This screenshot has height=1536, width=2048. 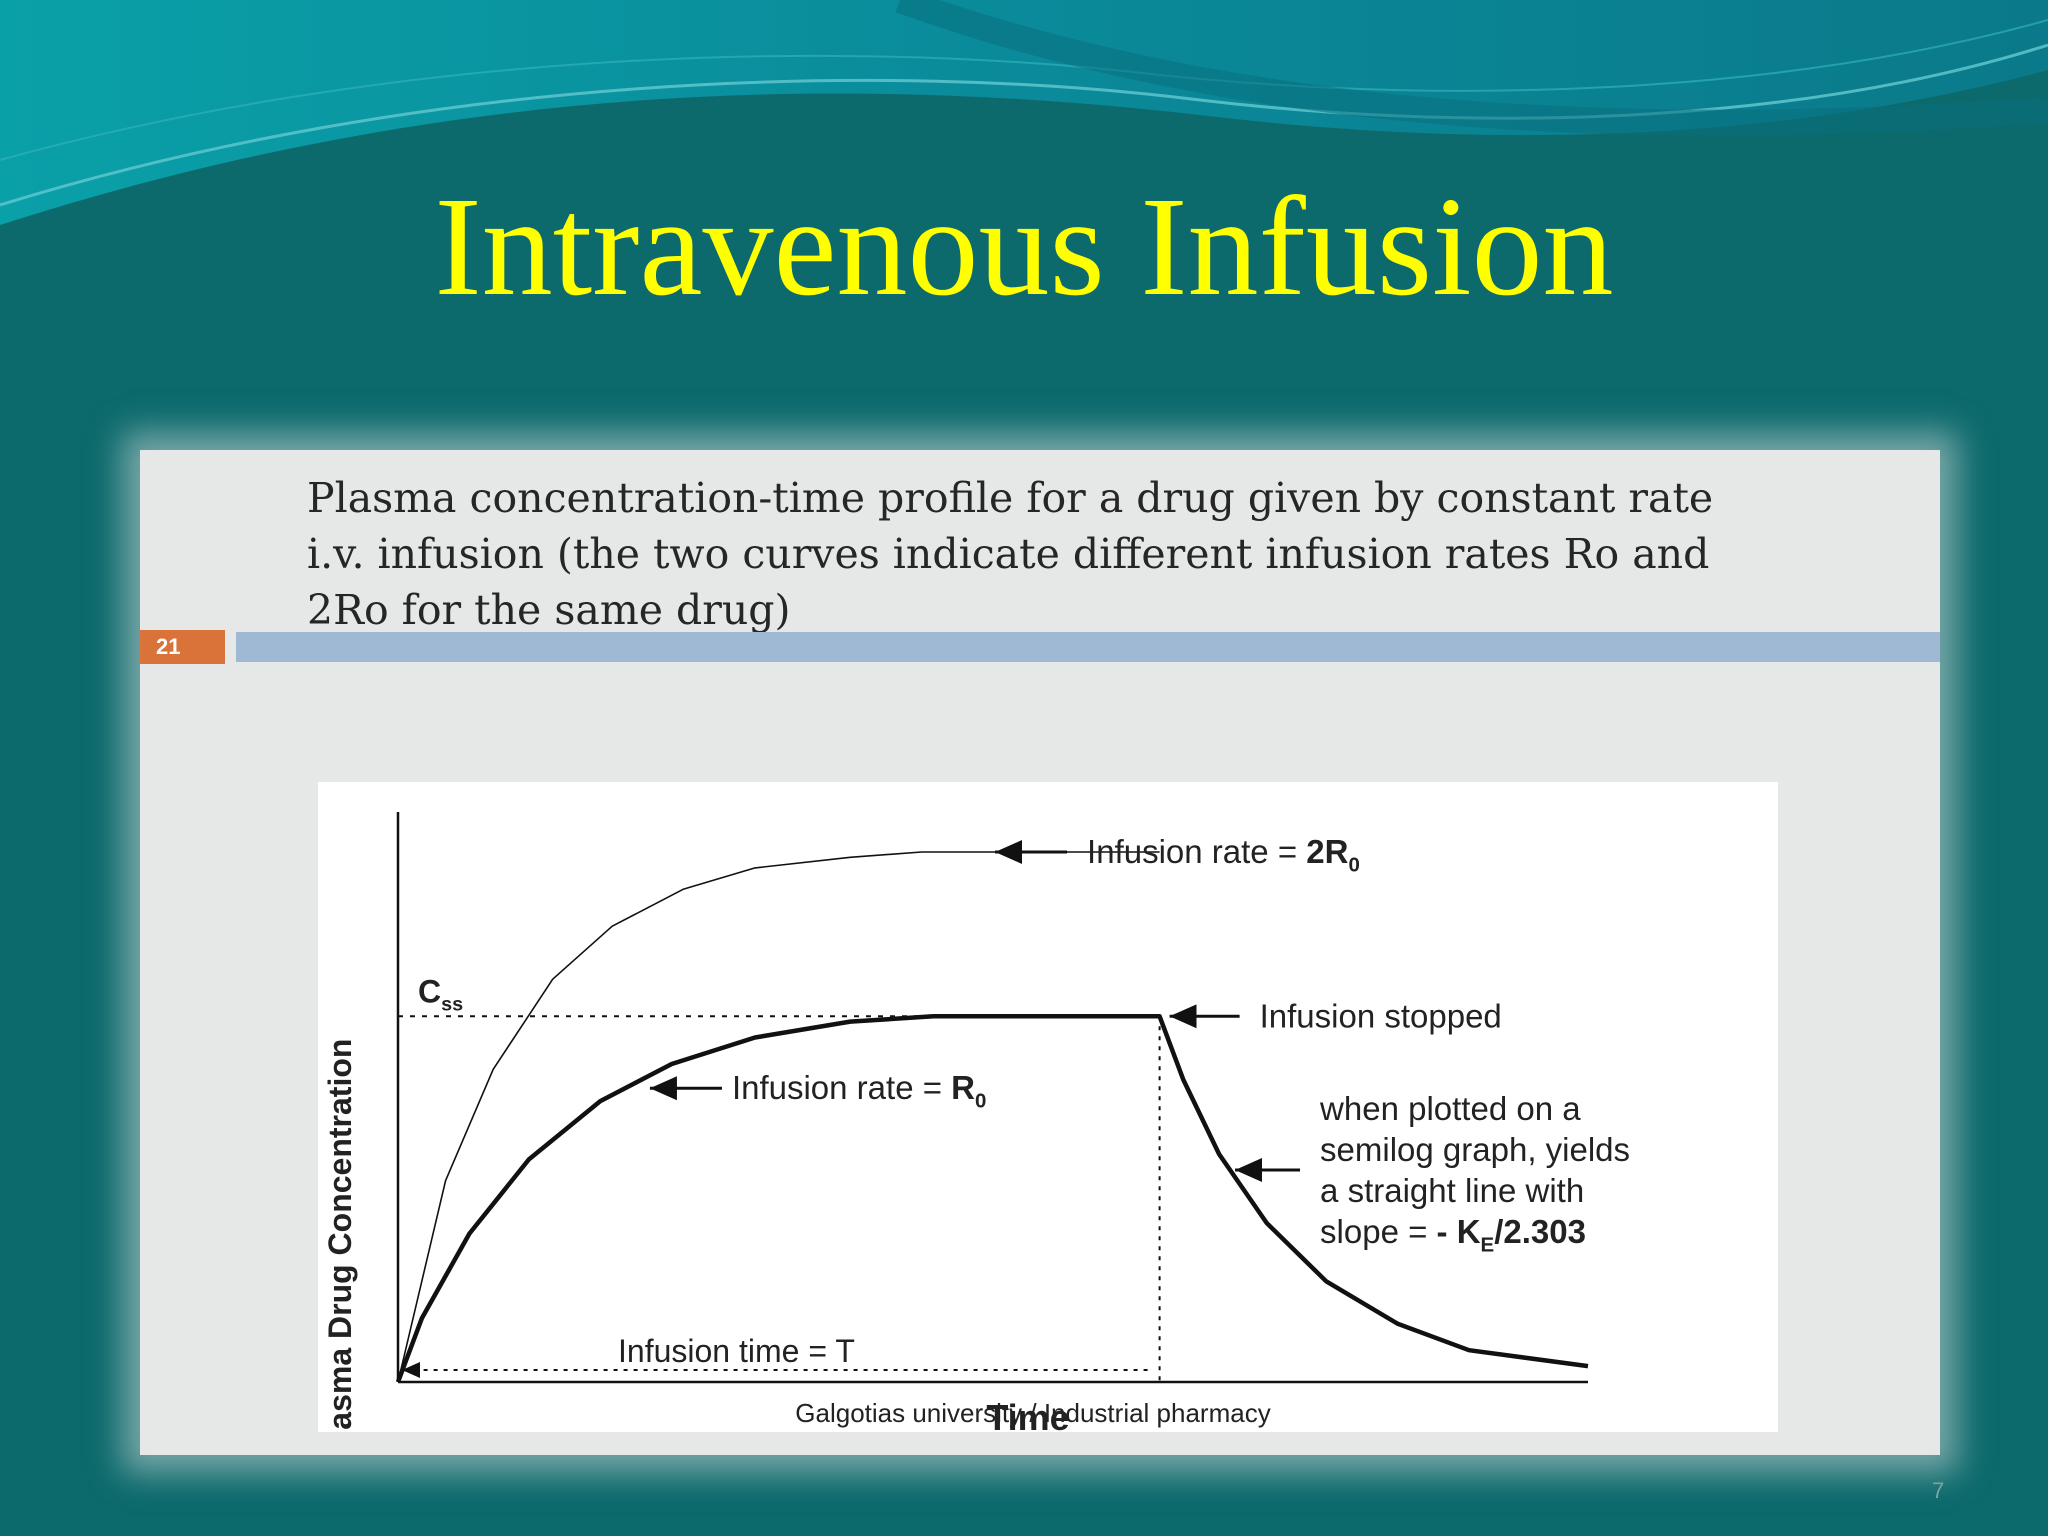 I want to click on slide-title: Intravenous Infusion, so click(x=1024, y=246).